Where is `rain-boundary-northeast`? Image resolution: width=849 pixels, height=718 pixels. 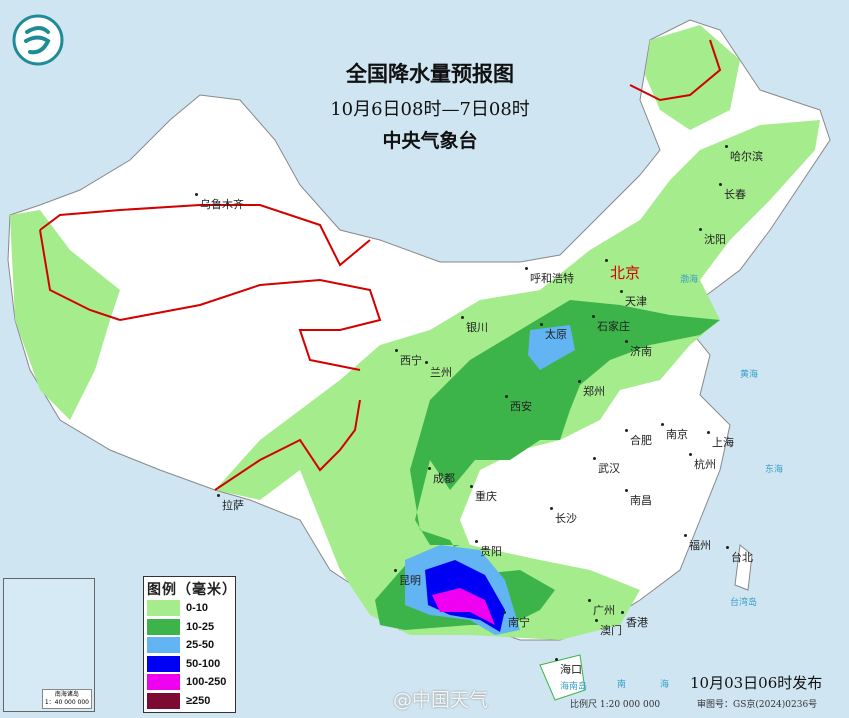
rain-boundary-northeast is located at coordinates (675, 70).